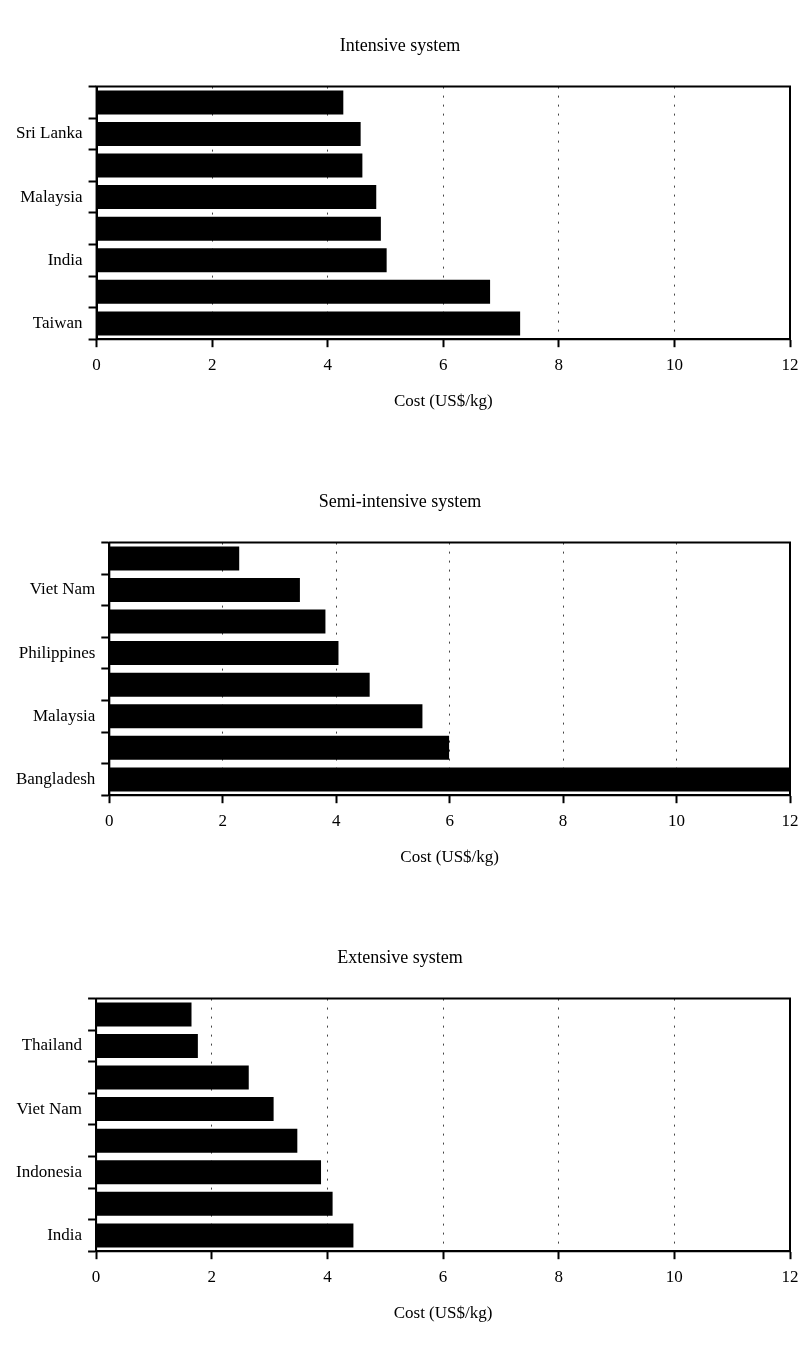 This screenshot has width=810, height=1369. I want to click on chart-title: Intensive system, so click(400, 44).